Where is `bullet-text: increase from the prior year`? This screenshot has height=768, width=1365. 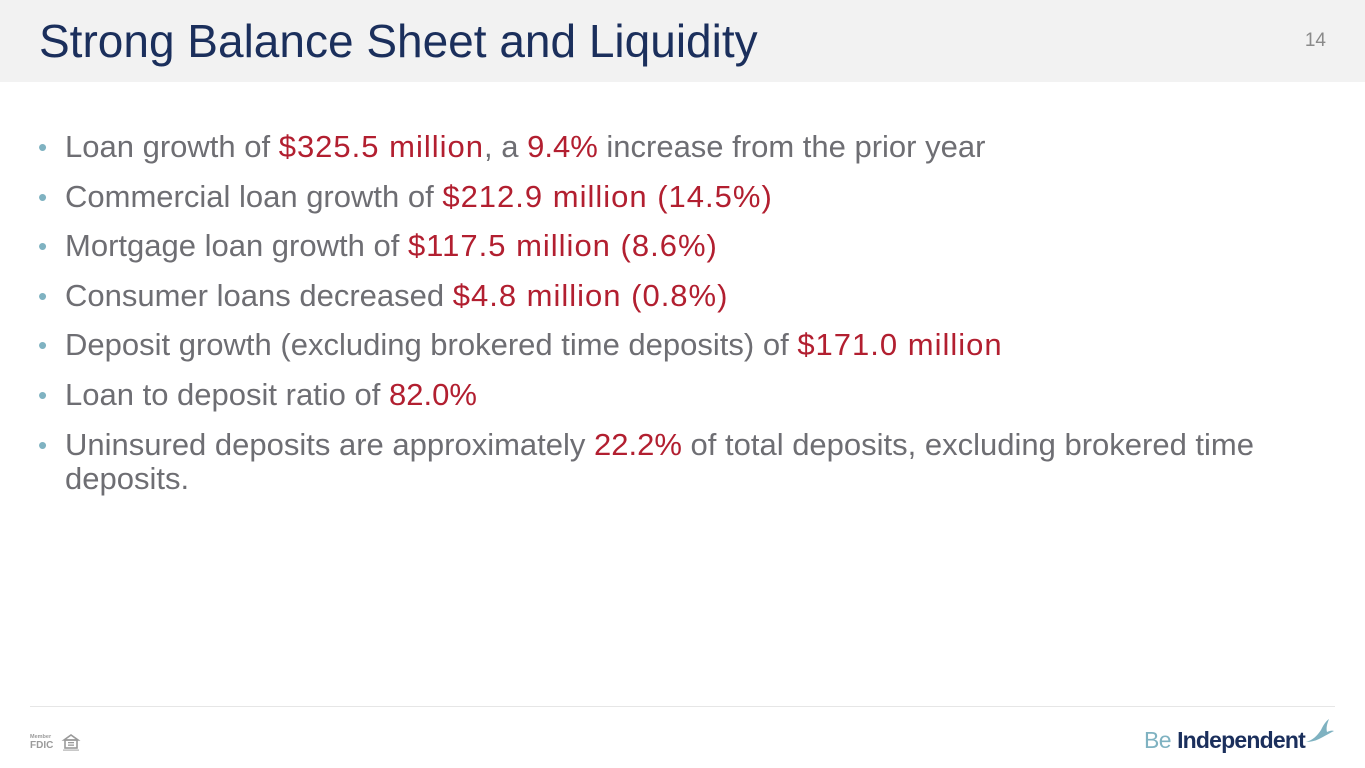
bullet-text: increase from the prior year is located at coordinates (791, 146).